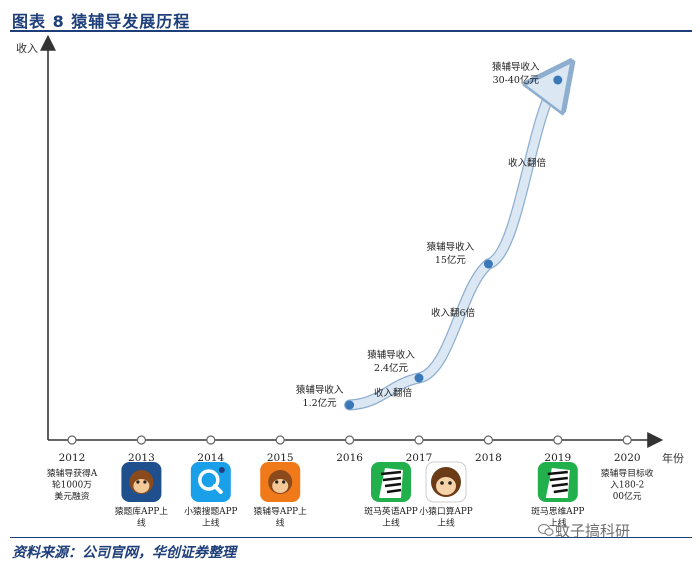  Describe the element at coordinates (627, 473) in the screenshot. I see `timeline-caption: 猿辅导目标收` at that location.